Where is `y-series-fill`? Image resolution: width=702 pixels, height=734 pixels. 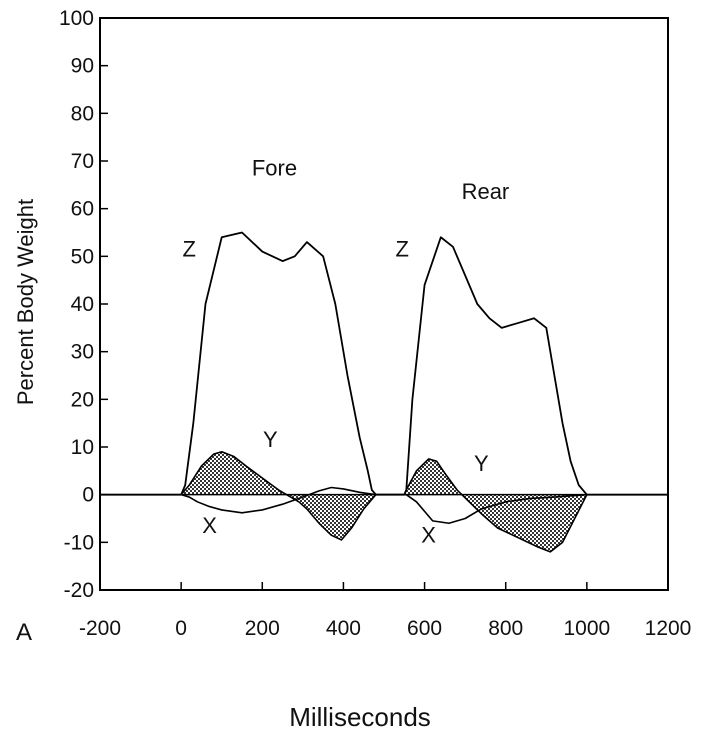 y-series-fill is located at coordinates (384, 501).